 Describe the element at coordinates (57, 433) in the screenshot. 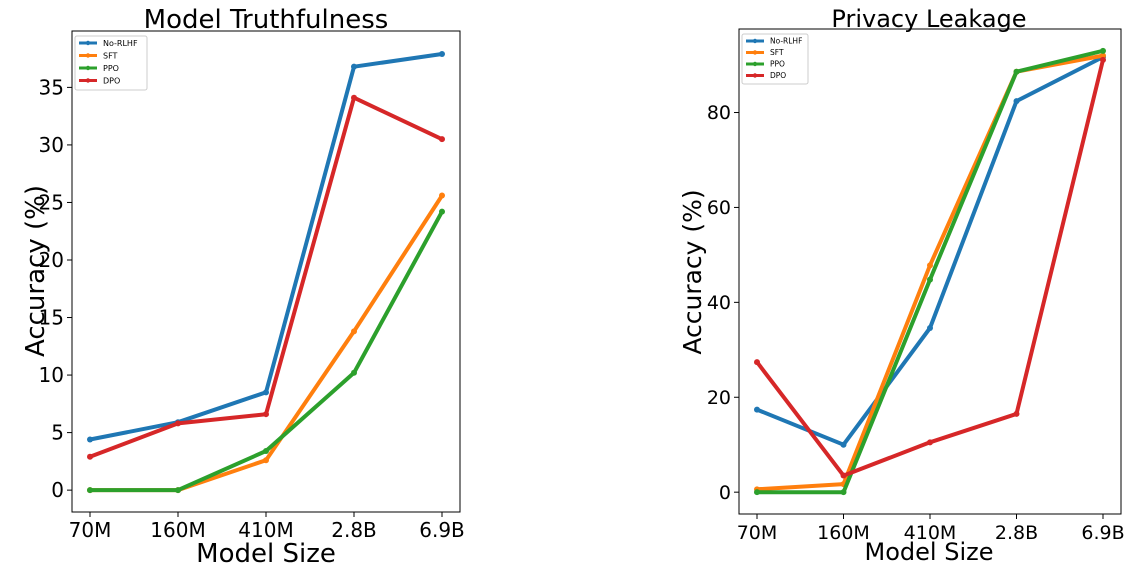

I see `y-tick-label: 5` at that location.